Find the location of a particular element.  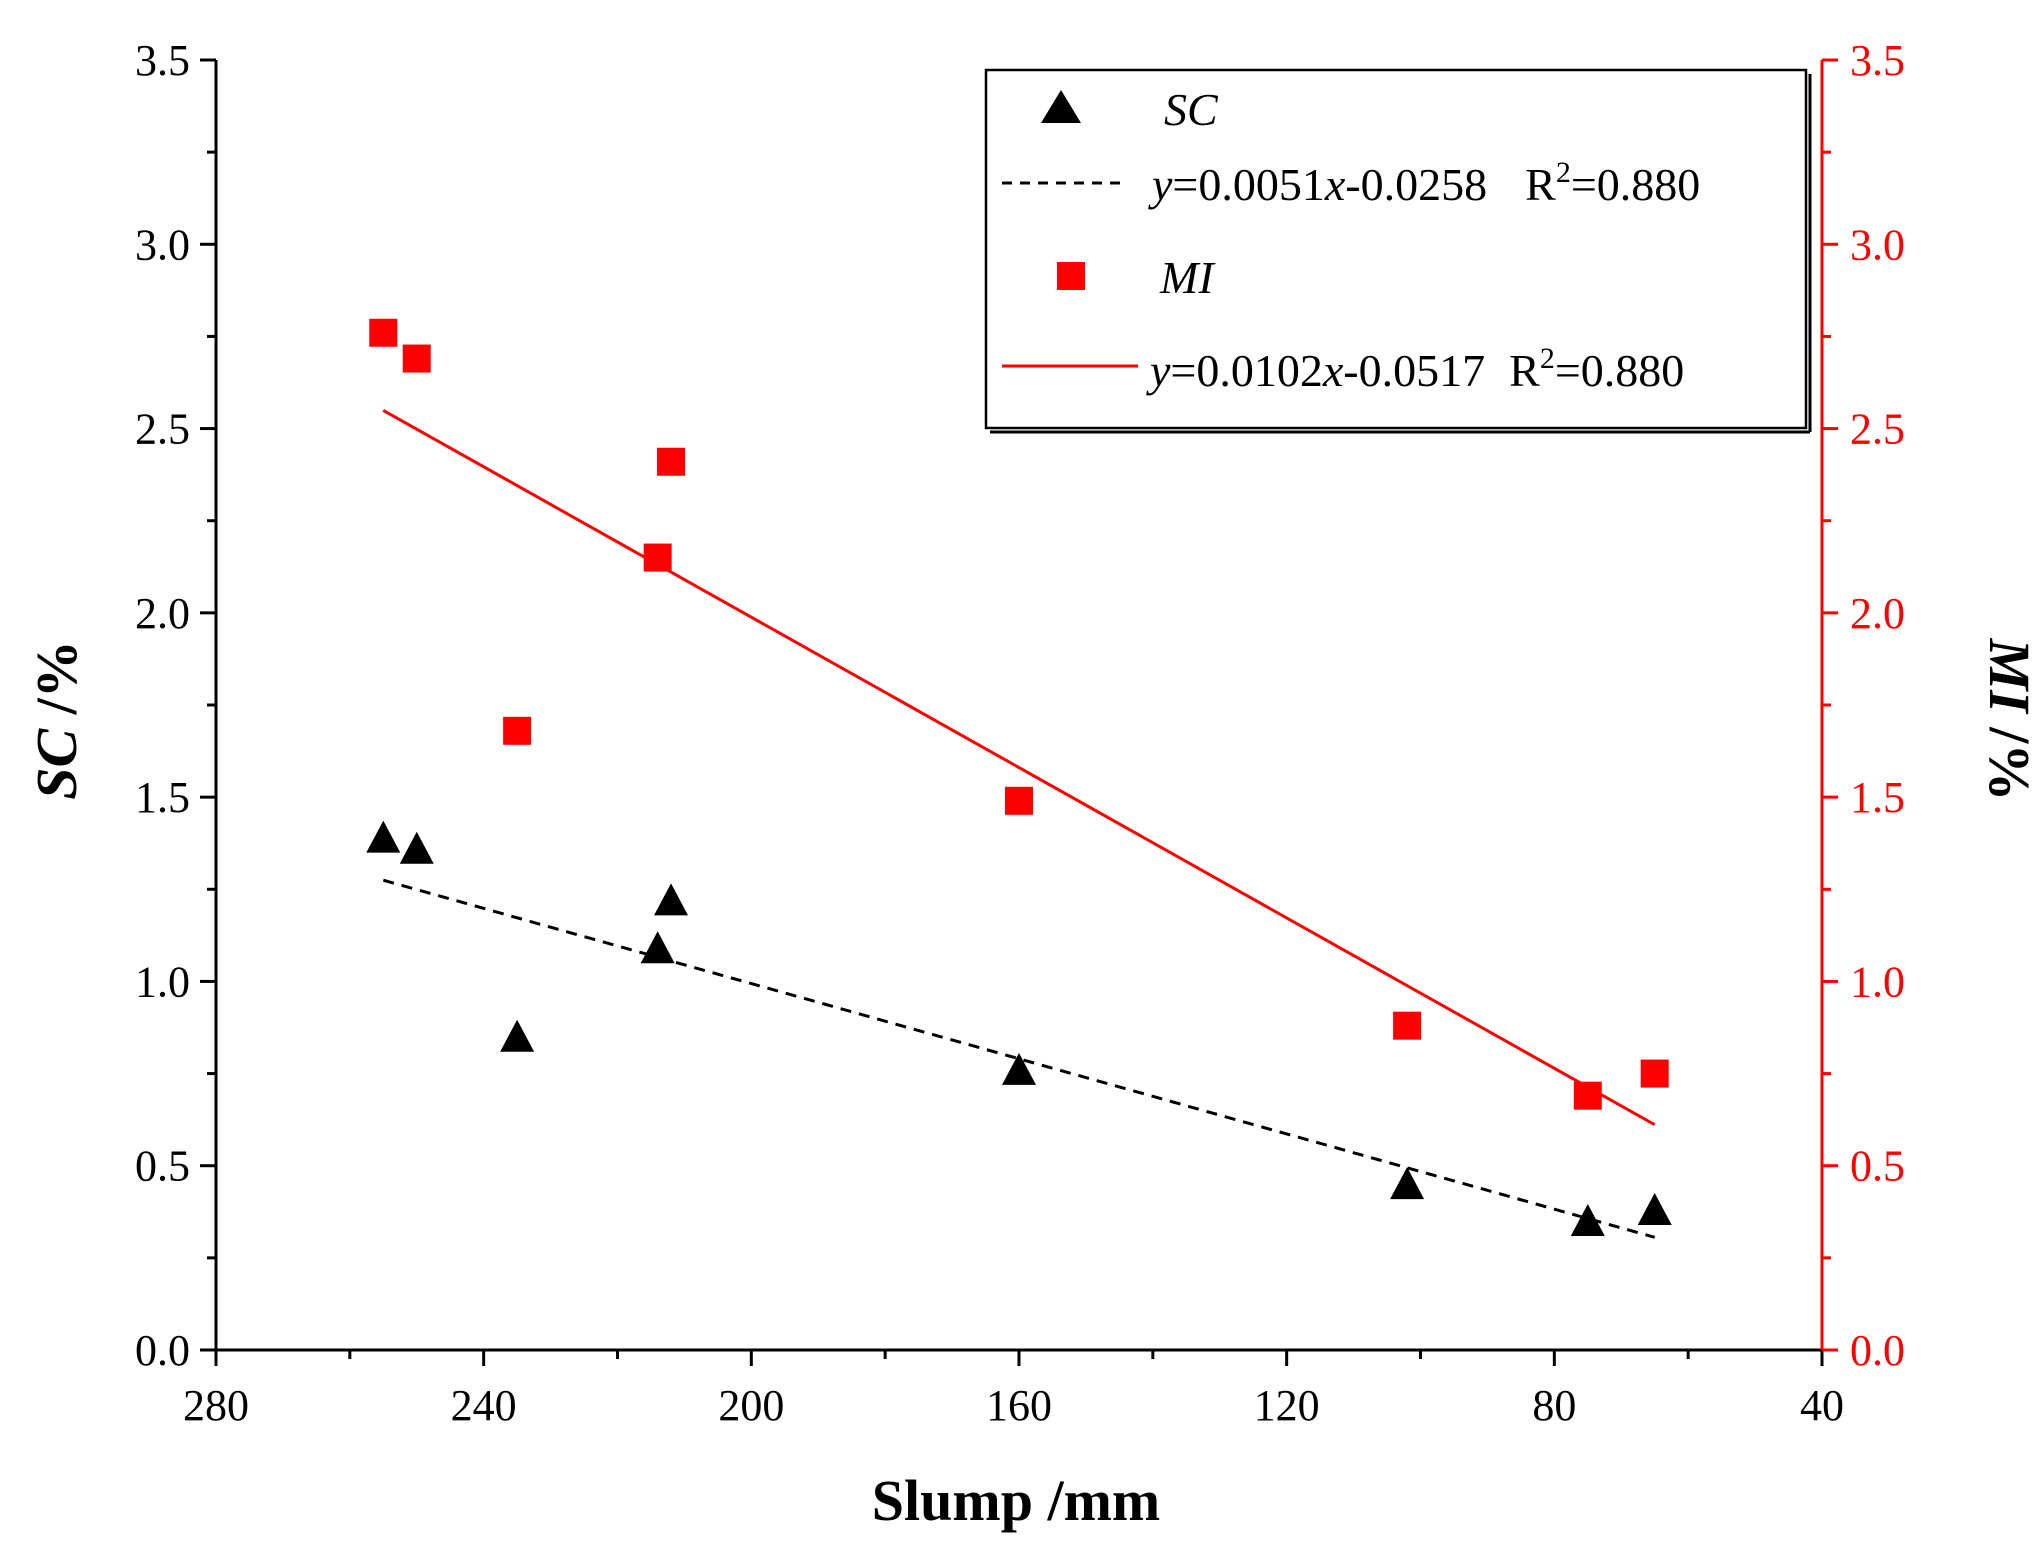

legend-mi-fit-r-sup: 2 is located at coordinates (1547, 358).